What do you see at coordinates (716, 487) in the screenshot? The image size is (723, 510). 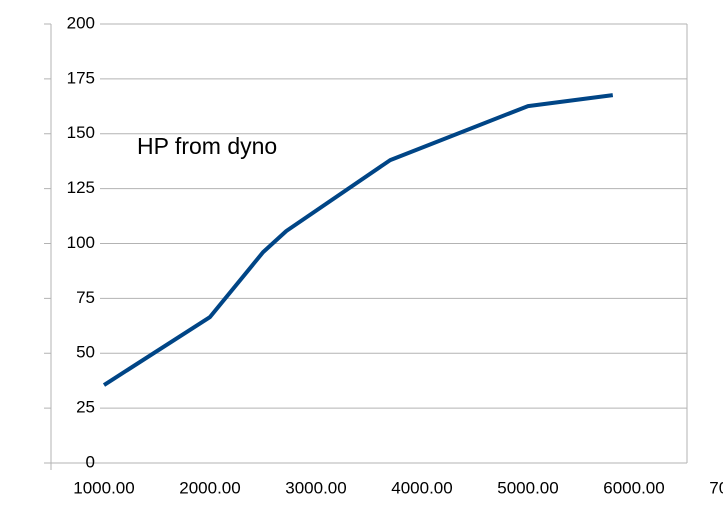 I see `x-tick-label: 7000.00` at bounding box center [716, 487].